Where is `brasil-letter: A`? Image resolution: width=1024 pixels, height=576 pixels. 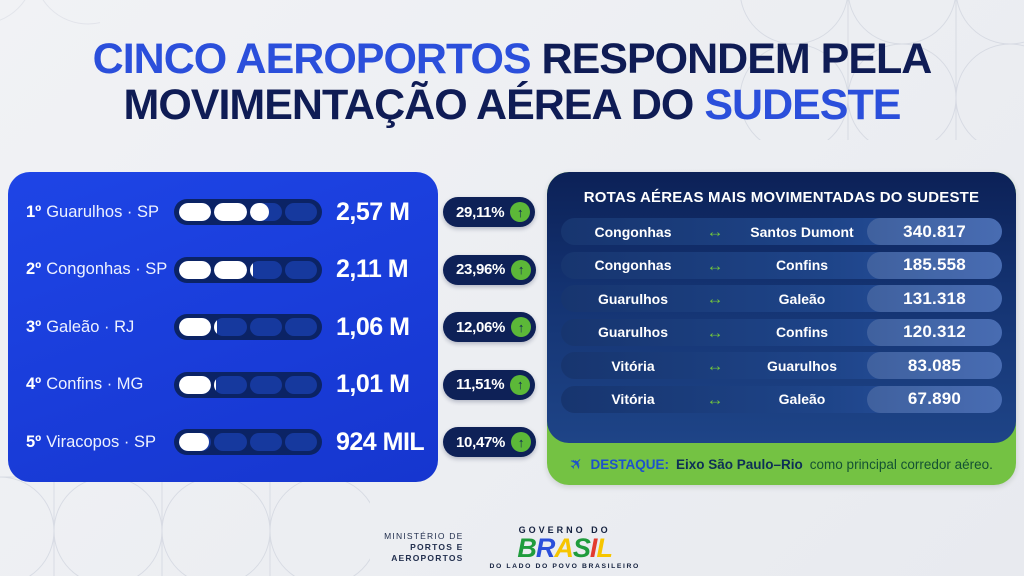
brasil-letter: A is located at coordinates (563, 548).